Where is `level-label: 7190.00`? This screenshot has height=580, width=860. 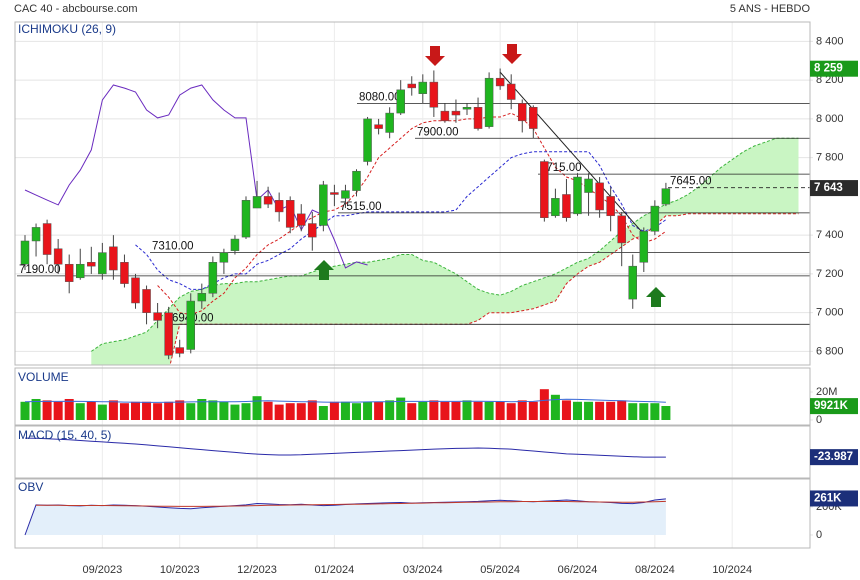
level-label: 7190.00 is located at coordinates (40, 270).